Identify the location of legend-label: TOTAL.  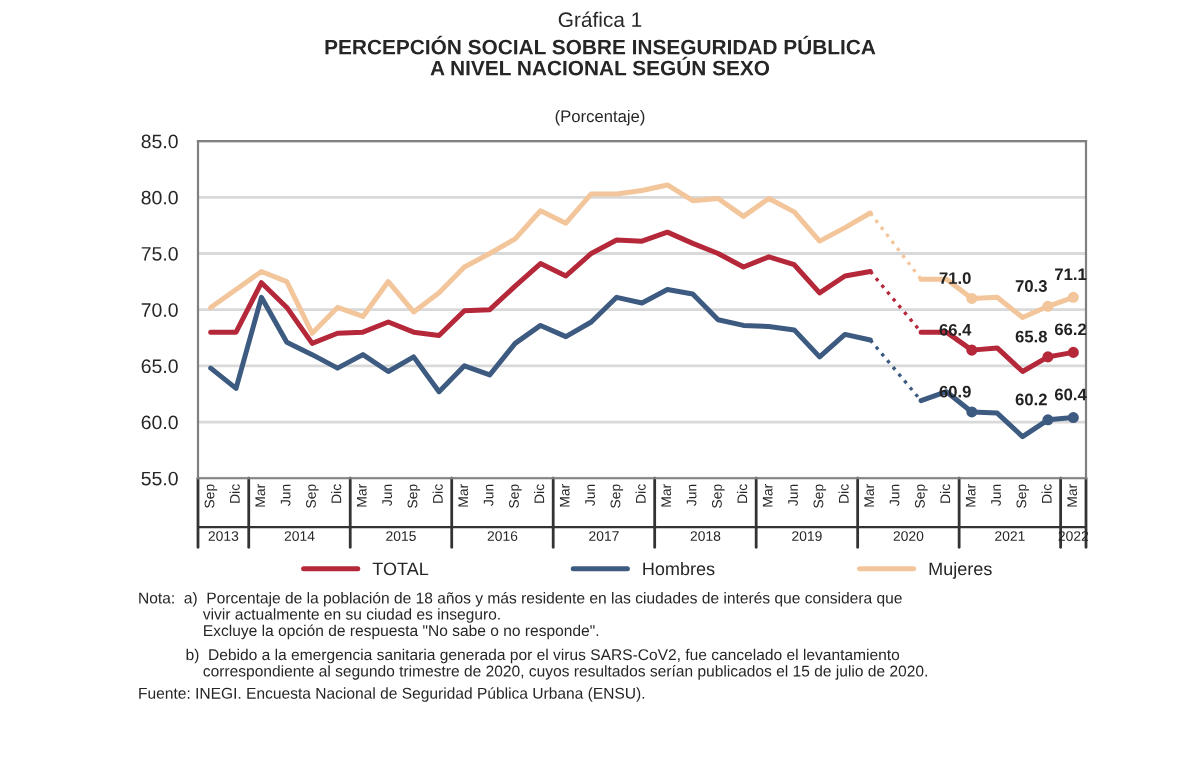
(400, 569).